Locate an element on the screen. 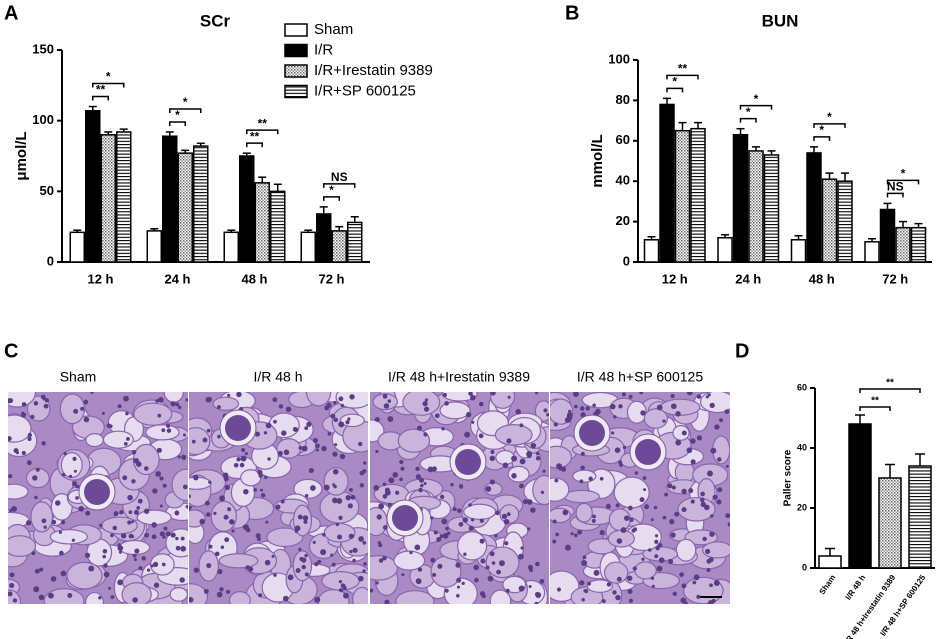  significance-label: ** is located at coordinates (263, 123).